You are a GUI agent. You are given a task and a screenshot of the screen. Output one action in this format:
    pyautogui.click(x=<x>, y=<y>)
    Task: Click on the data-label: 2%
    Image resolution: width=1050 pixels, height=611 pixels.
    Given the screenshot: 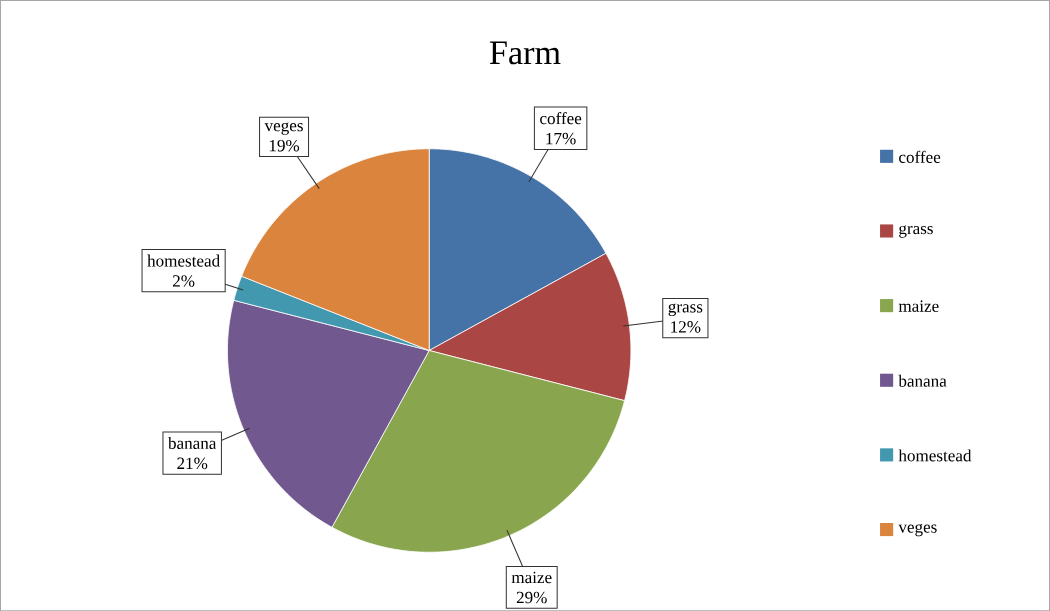 What is the action you would take?
    pyautogui.click(x=183, y=281)
    